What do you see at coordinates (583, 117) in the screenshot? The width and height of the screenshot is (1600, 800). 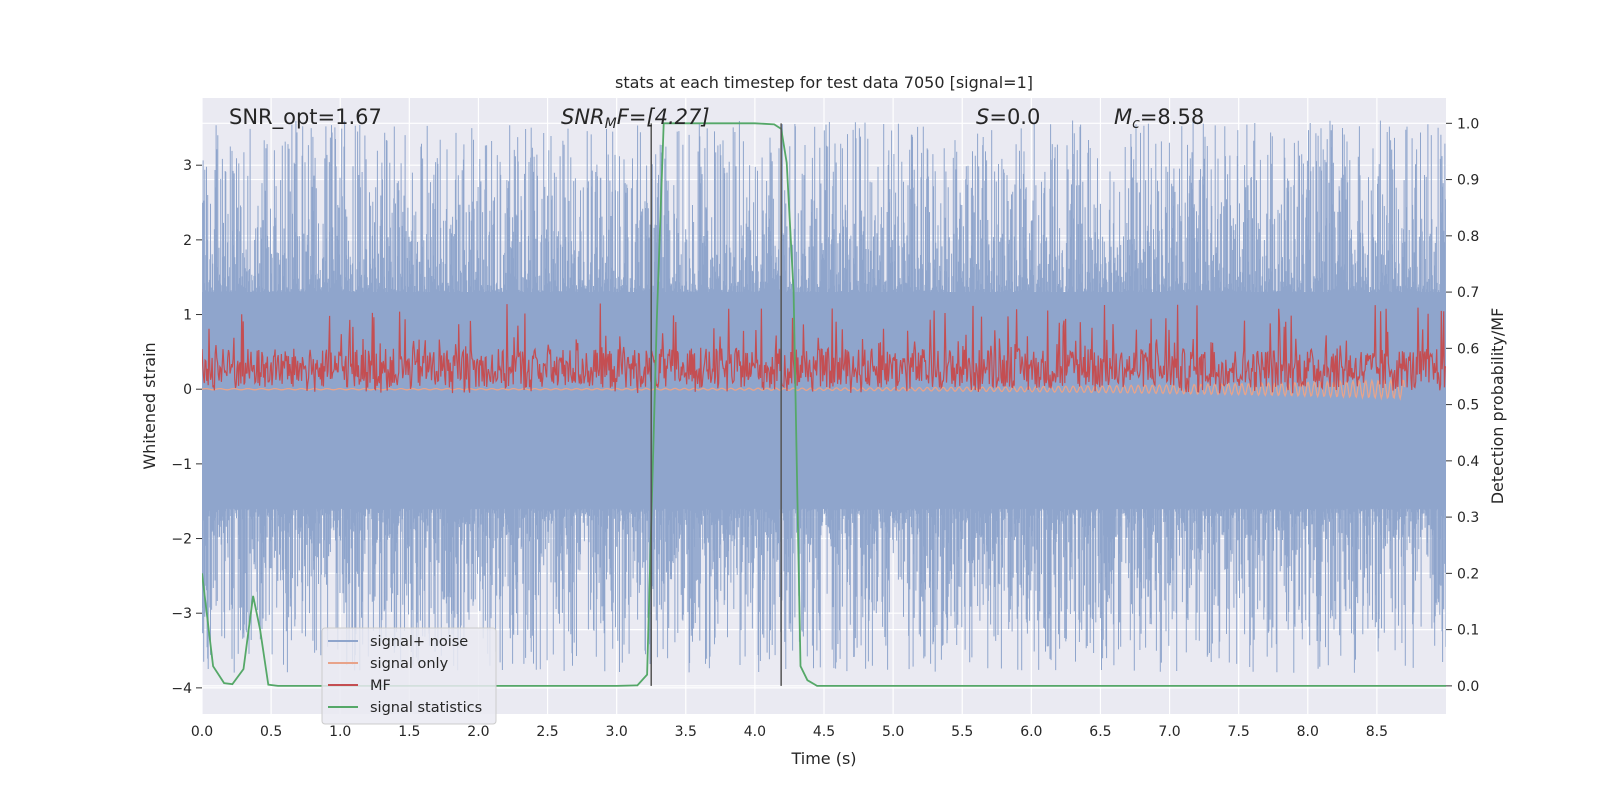 I see `annotation-snr-mf-main: SNR` at bounding box center [583, 117].